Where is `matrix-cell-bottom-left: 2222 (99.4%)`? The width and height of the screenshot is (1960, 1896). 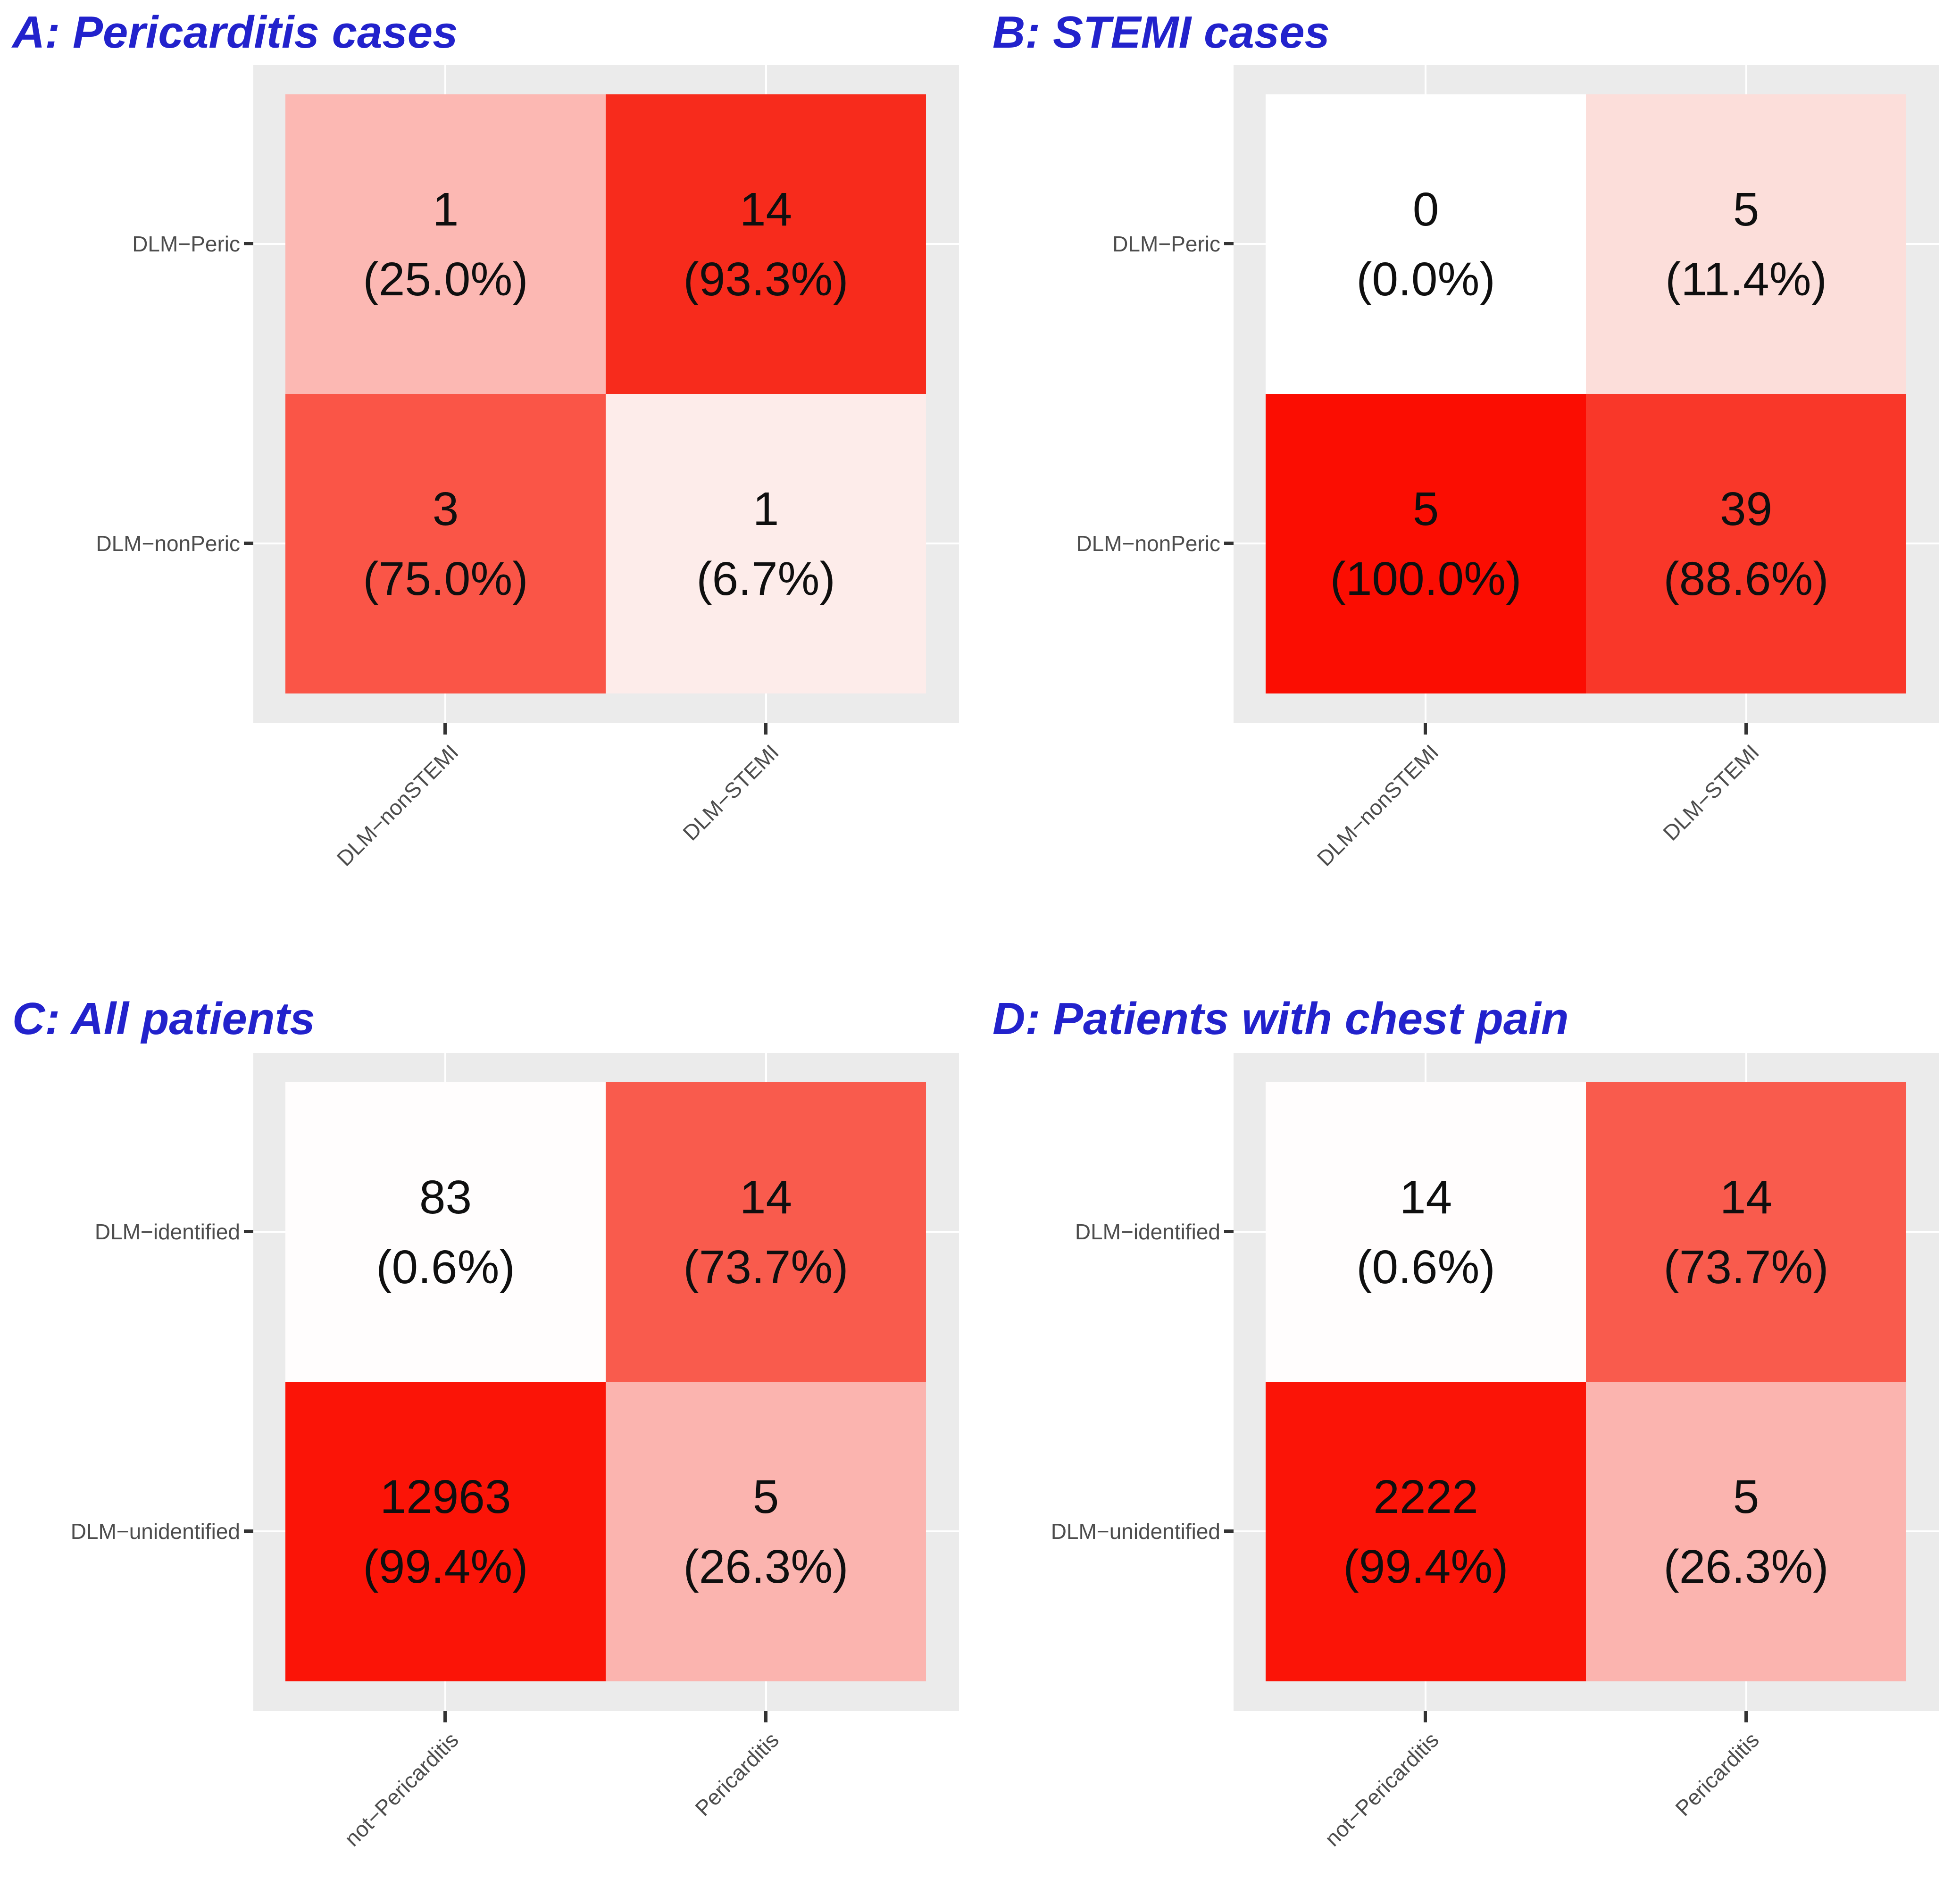 matrix-cell-bottom-left: 2222 (99.4%) is located at coordinates (1426, 1532).